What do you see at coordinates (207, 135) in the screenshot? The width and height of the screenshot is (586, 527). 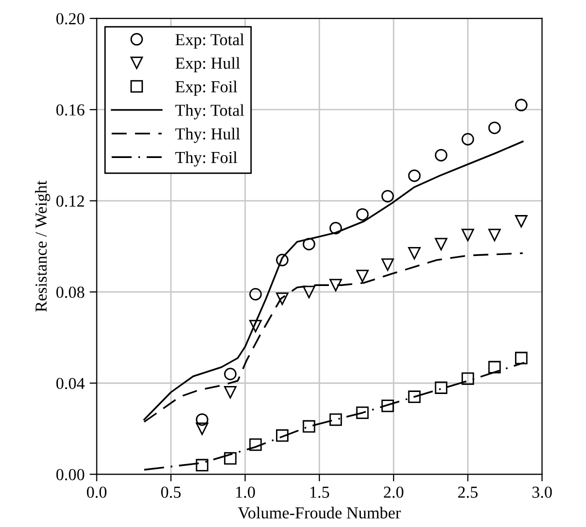 I see `legend-label: Thy: Hull` at bounding box center [207, 135].